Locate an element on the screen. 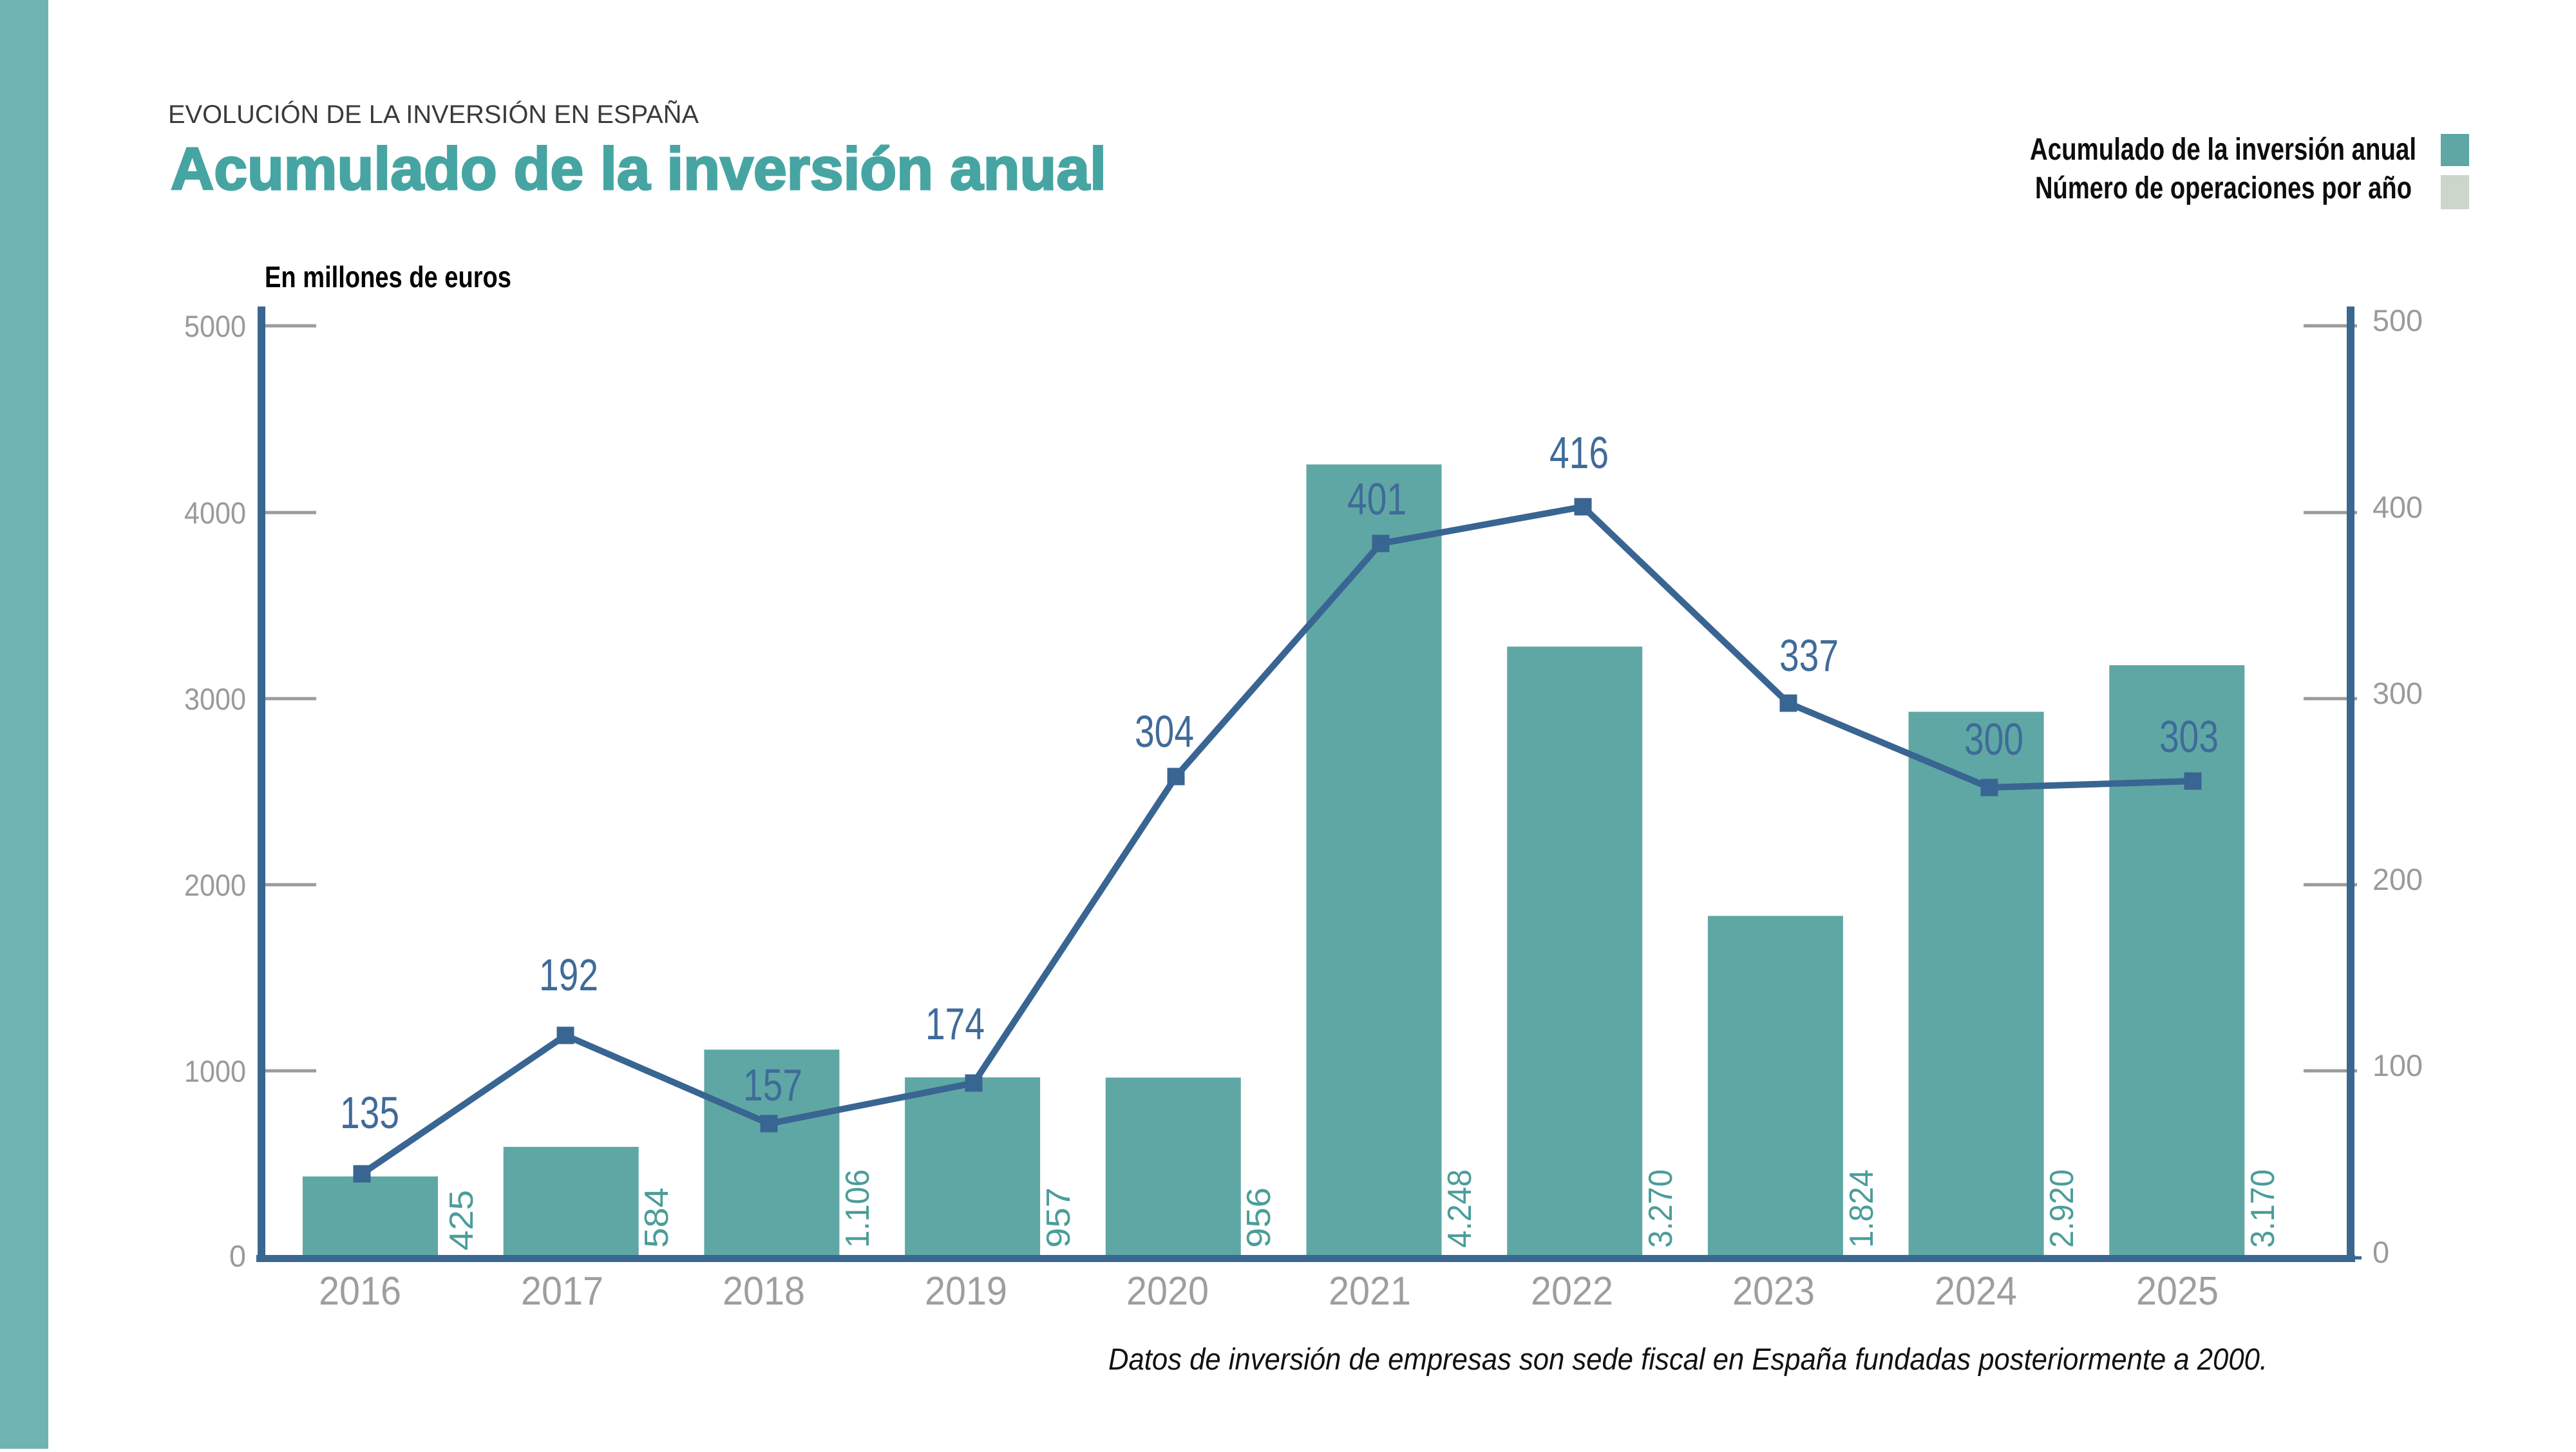 This screenshot has width=2576, height=1452. svg-text: Número de operaciones por año is located at coordinates (2223, 188).